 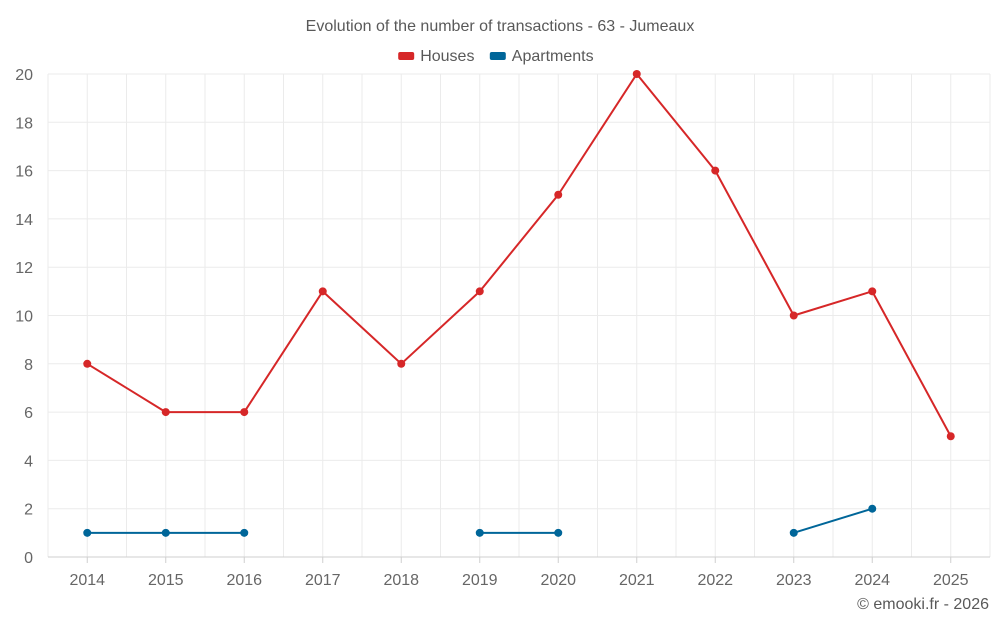 I want to click on y-tick-label: 4, so click(x=28, y=461).